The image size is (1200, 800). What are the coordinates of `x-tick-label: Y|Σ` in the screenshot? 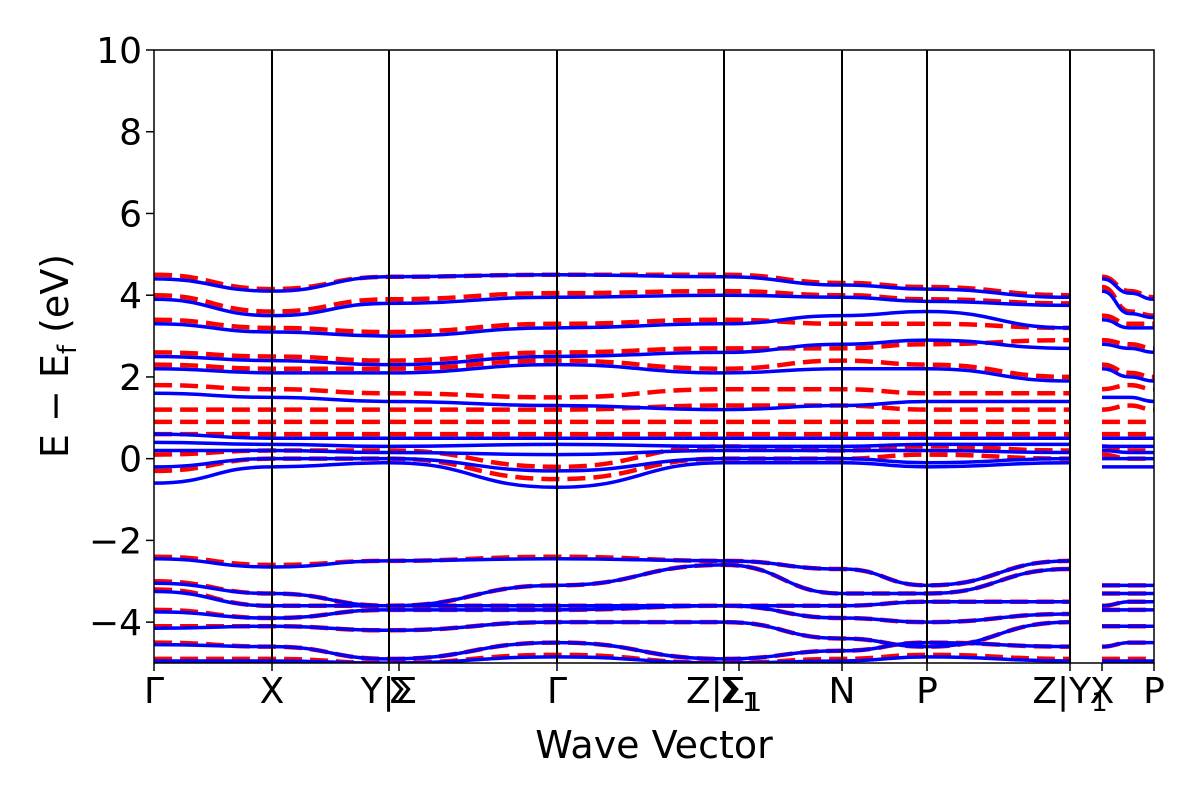 It's located at (389, 691).